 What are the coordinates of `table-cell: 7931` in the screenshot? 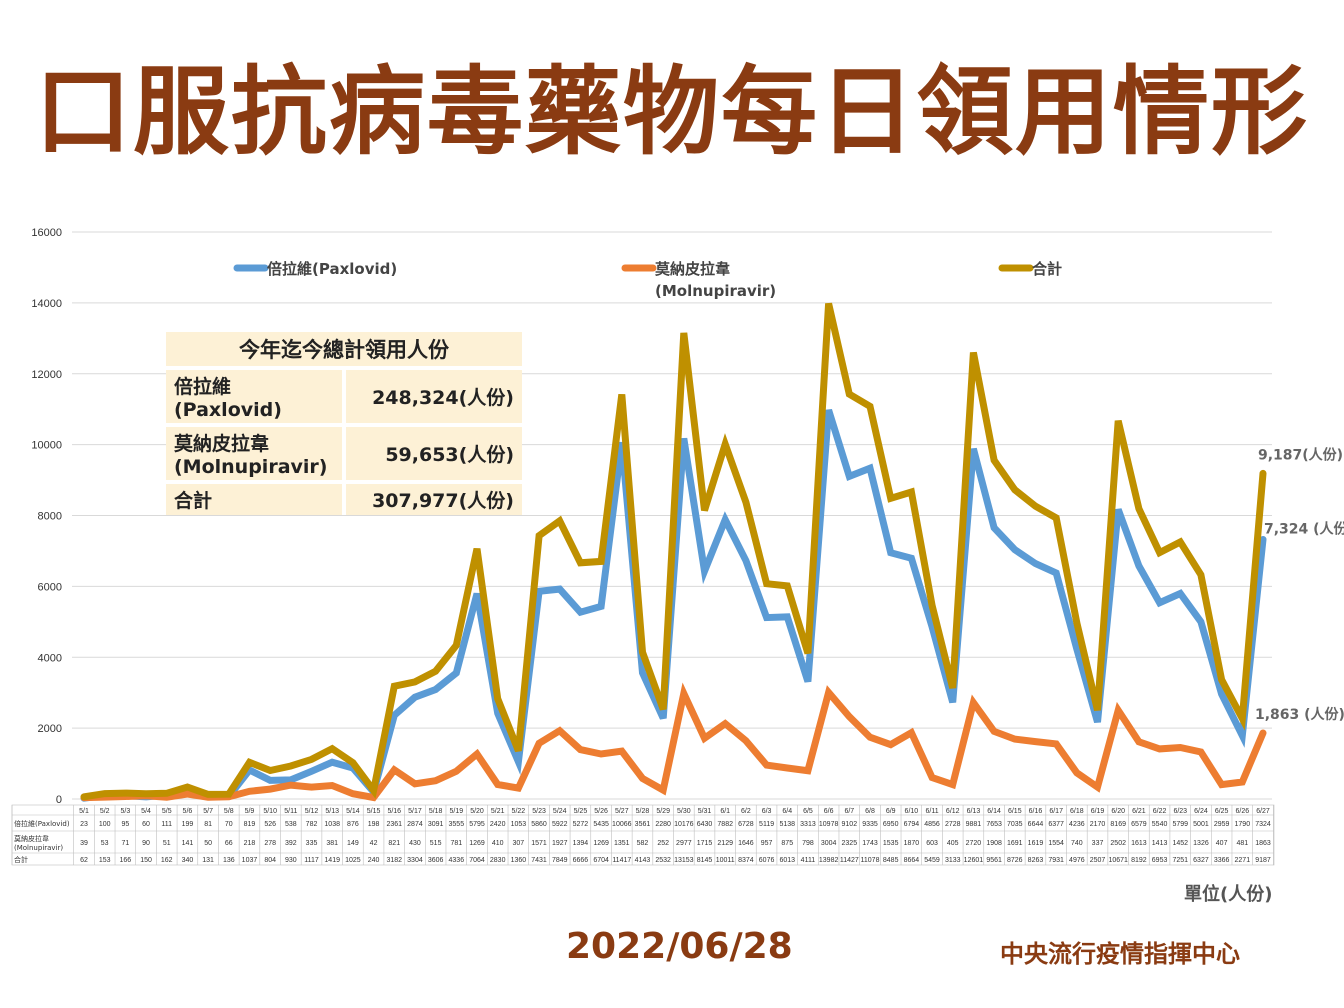 It's located at (1056, 860).